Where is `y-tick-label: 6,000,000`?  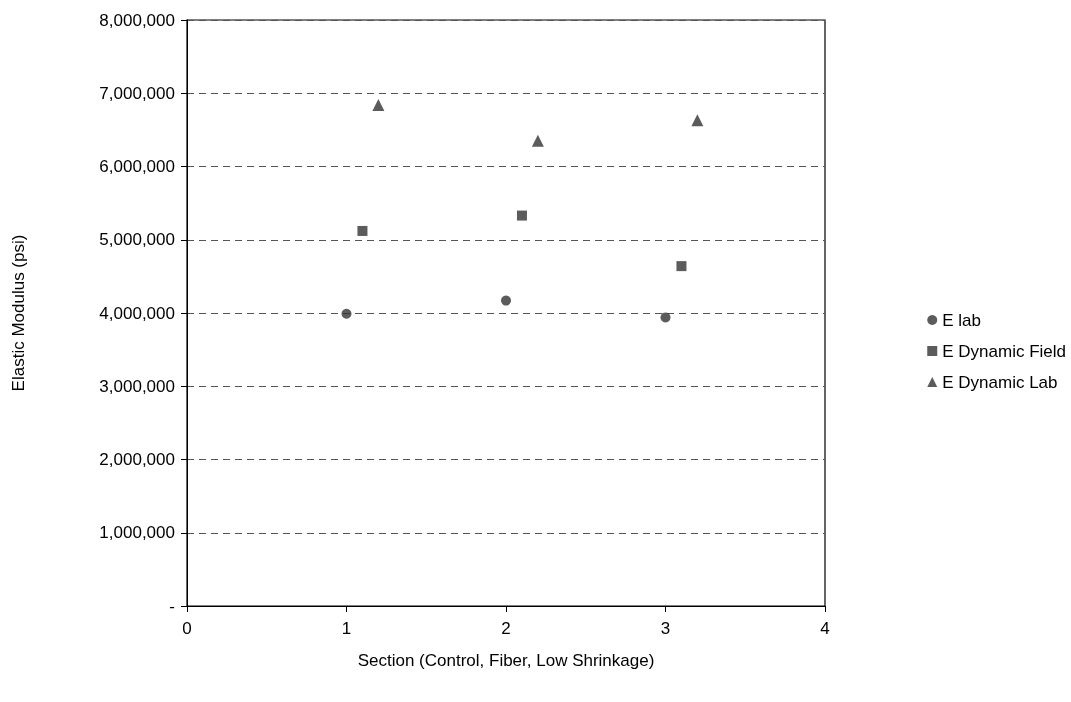 y-tick-label: 6,000,000 is located at coordinates (137, 166).